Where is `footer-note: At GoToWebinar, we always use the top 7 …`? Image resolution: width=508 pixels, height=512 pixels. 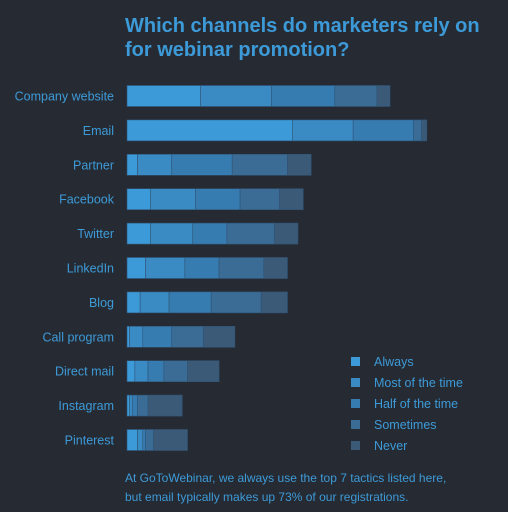
footer-note: At GoToWebinar, we always use the top 7 … is located at coordinates (315, 488).